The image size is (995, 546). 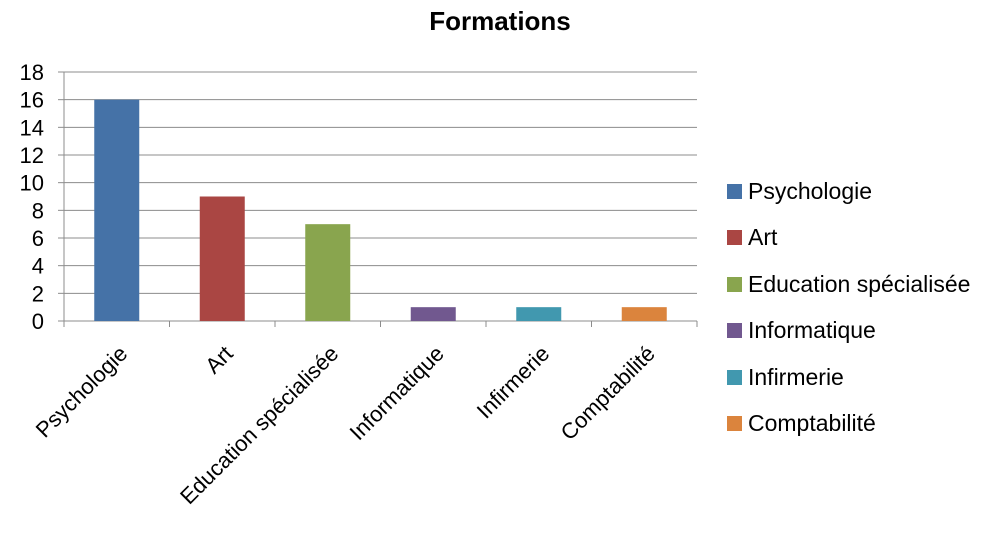 What do you see at coordinates (848, 238) in the screenshot?
I see `legend-item: Art` at bounding box center [848, 238].